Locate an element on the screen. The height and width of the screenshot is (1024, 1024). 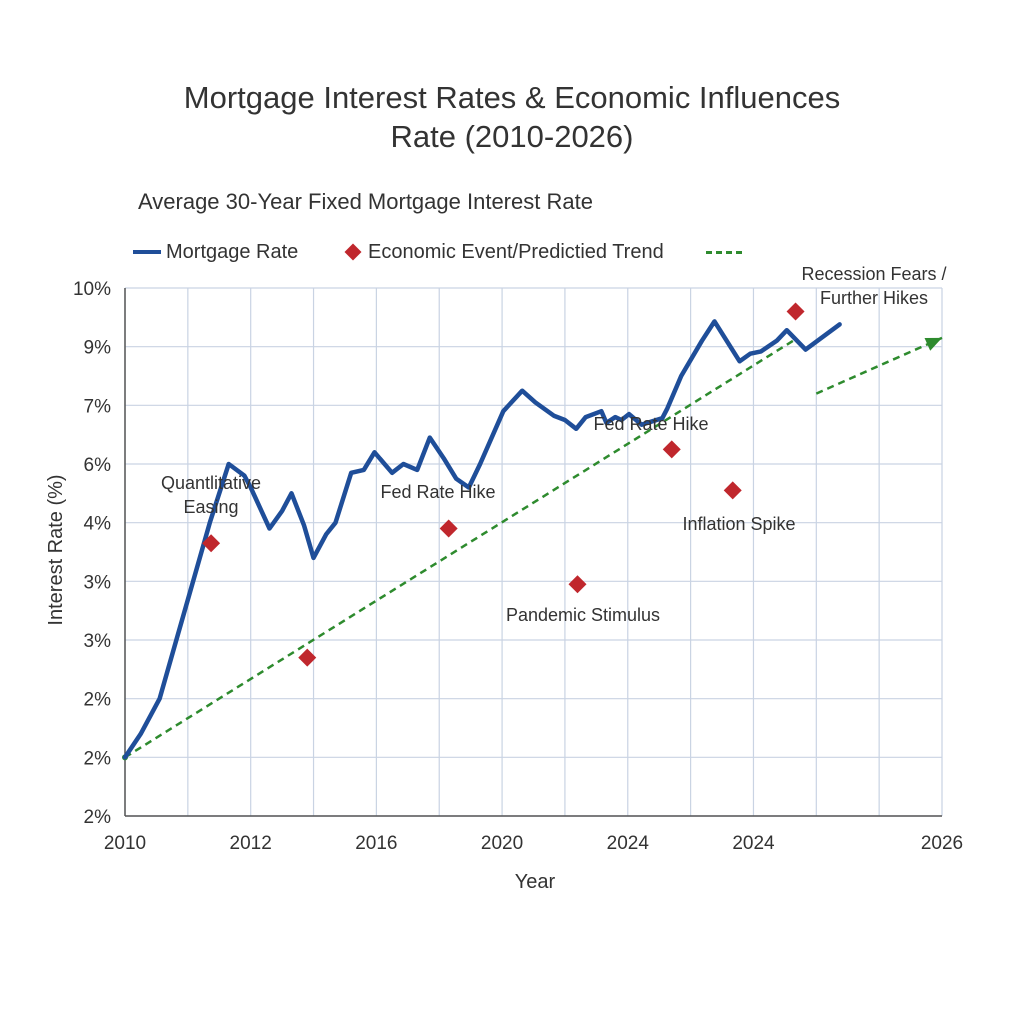
y-ticks: 2% 2% 2% 3% 3% 4% 6% 7% 9% 10% is located at coordinates (92, 553).